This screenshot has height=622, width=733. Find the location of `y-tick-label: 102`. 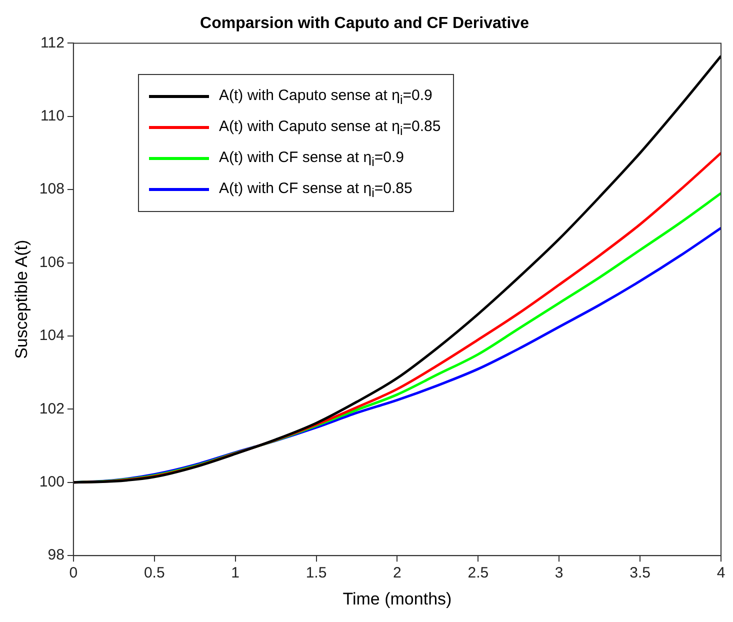

y-tick-label: 102 is located at coordinates (51, 409).